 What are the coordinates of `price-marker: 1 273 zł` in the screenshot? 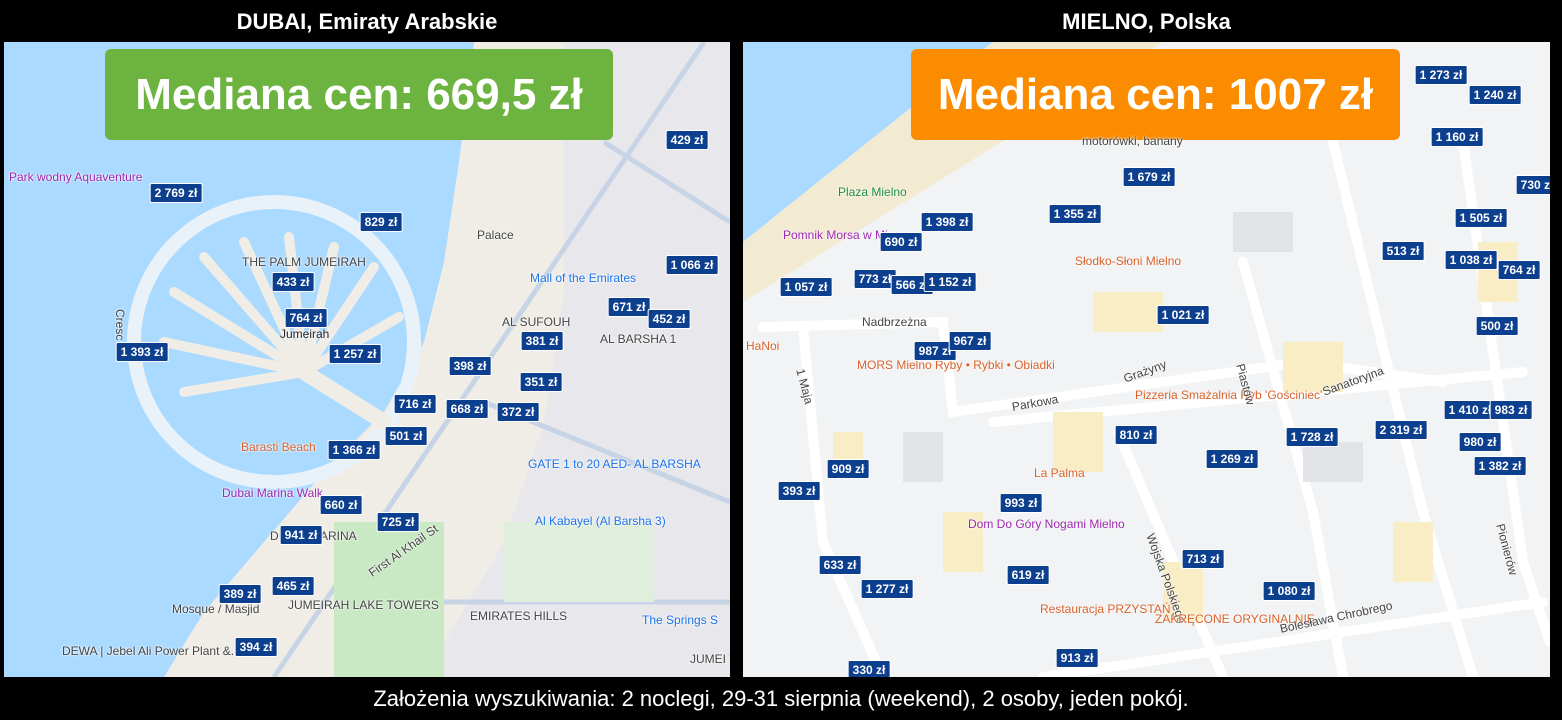 It's located at (1441, 75).